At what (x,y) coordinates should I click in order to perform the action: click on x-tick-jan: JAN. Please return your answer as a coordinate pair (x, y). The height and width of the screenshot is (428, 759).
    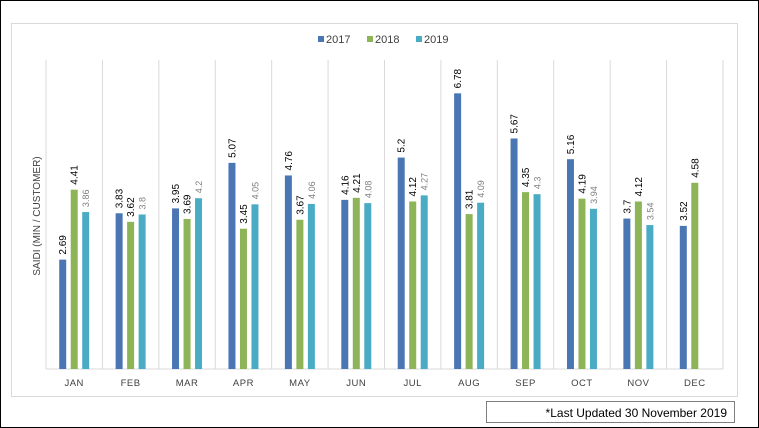
    Looking at the image, I should click on (73, 383).